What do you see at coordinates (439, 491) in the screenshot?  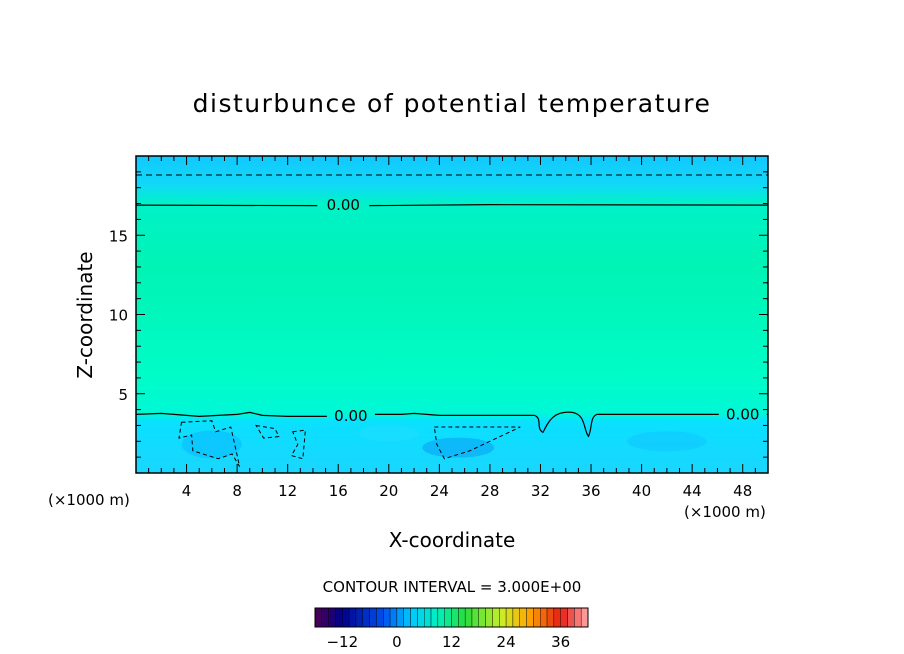 I see `x-tick-label: 24` at bounding box center [439, 491].